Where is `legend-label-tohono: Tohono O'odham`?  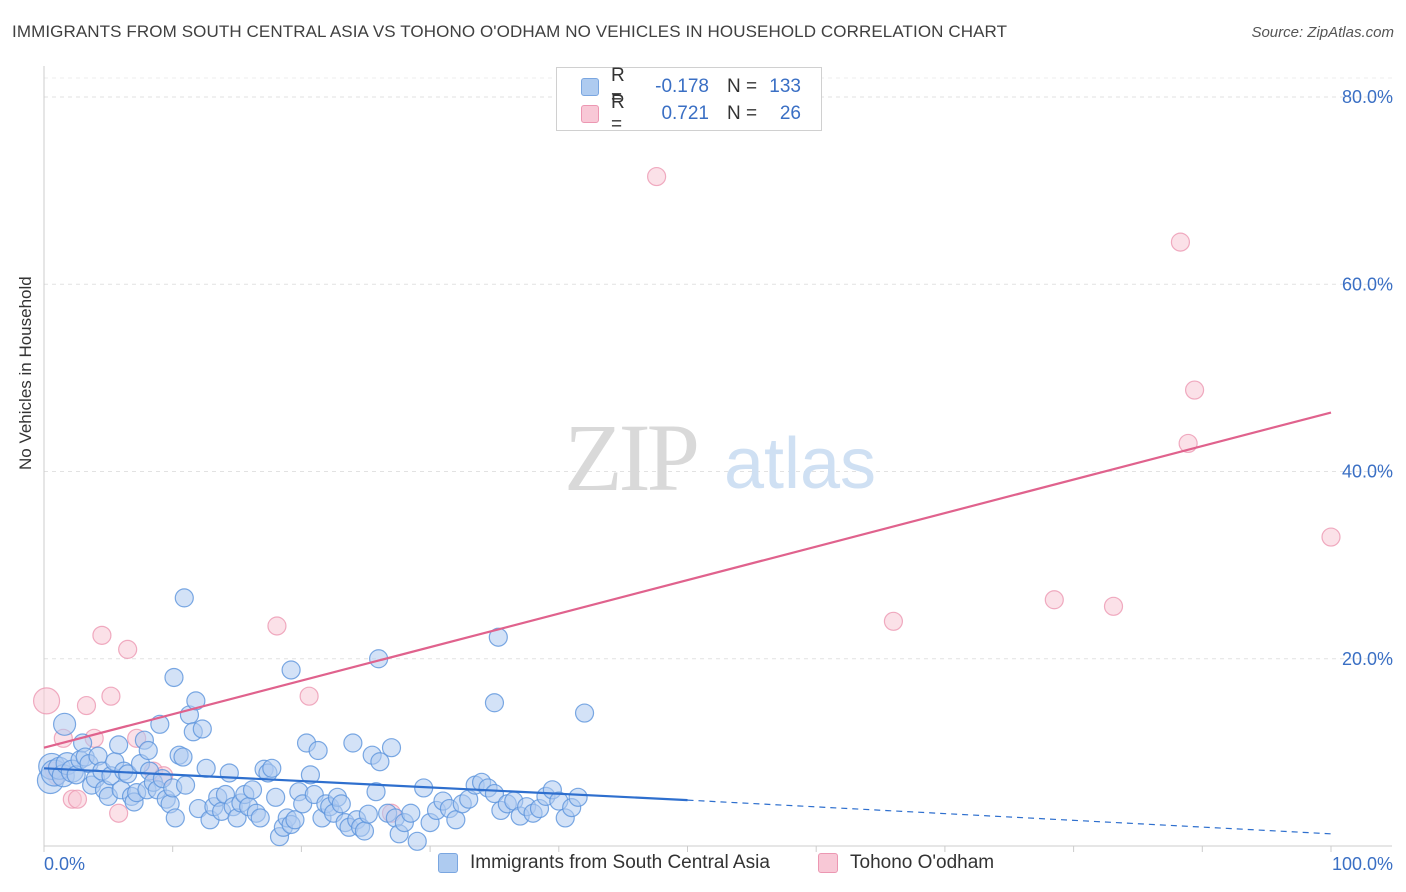 legend-label-tohono: Tohono O'odham is located at coordinates (922, 862).